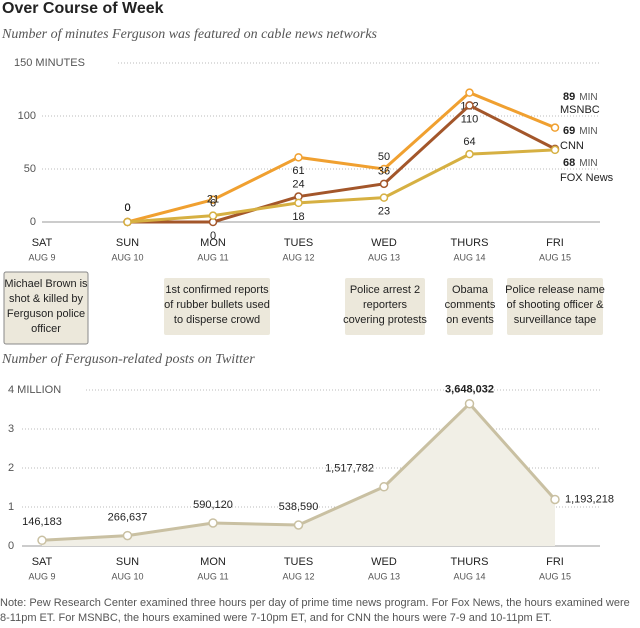  I want to click on annotation-text: to disperse crowd, so click(217, 320).